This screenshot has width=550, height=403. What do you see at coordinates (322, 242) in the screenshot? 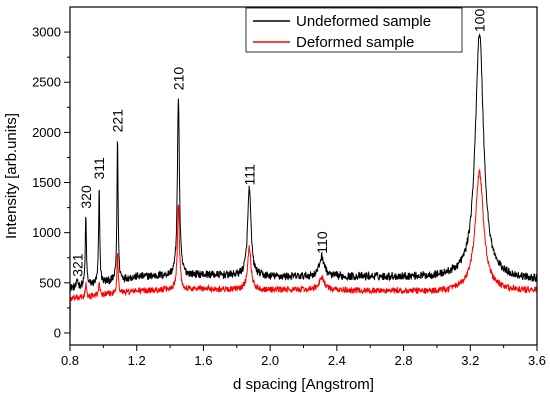
I see `peak-label-110: 110` at bounding box center [322, 242].